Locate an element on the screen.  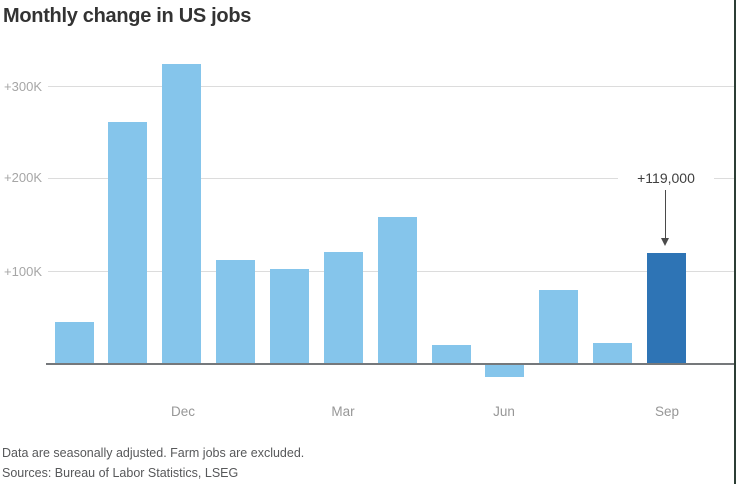
gridline-300k is located at coordinates (392, 86).